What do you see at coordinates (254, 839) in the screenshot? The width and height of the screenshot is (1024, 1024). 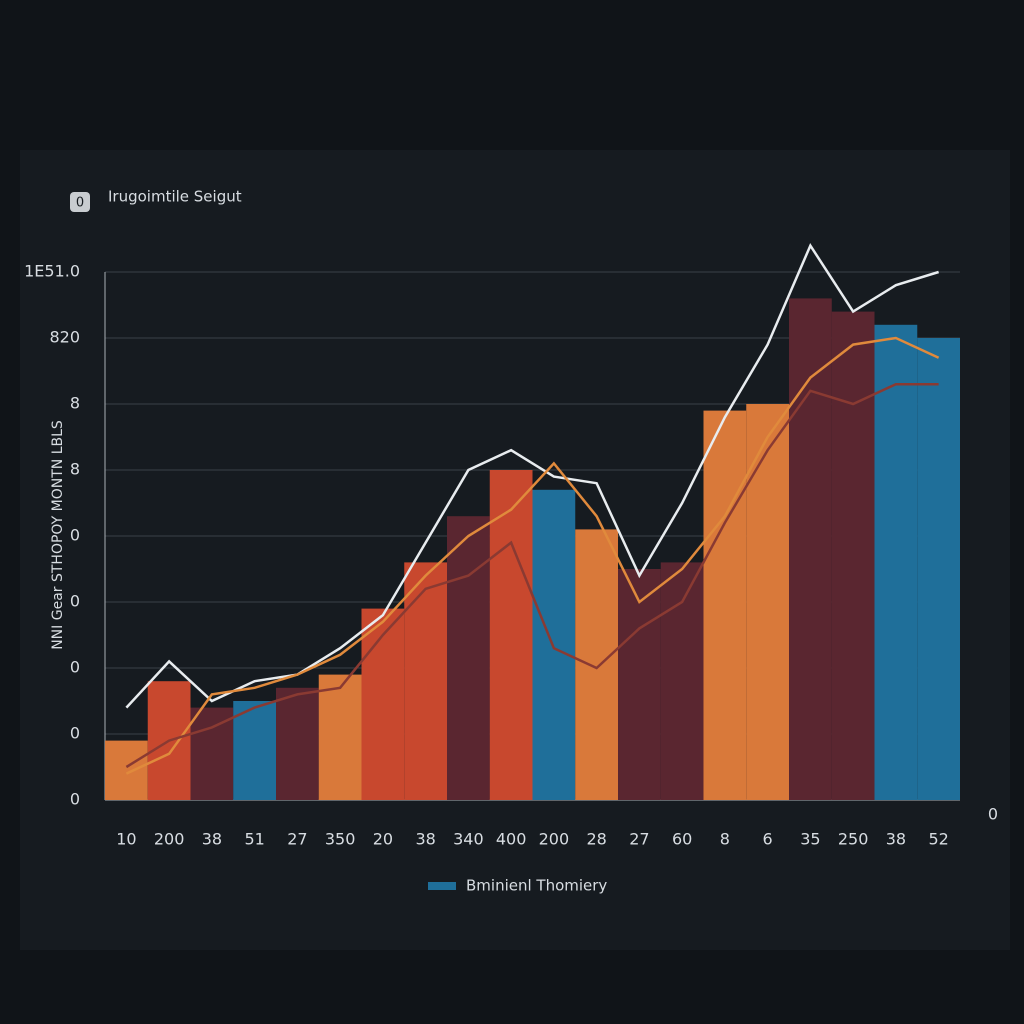 I see `x-tick-label: 51` at bounding box center [254, 839].